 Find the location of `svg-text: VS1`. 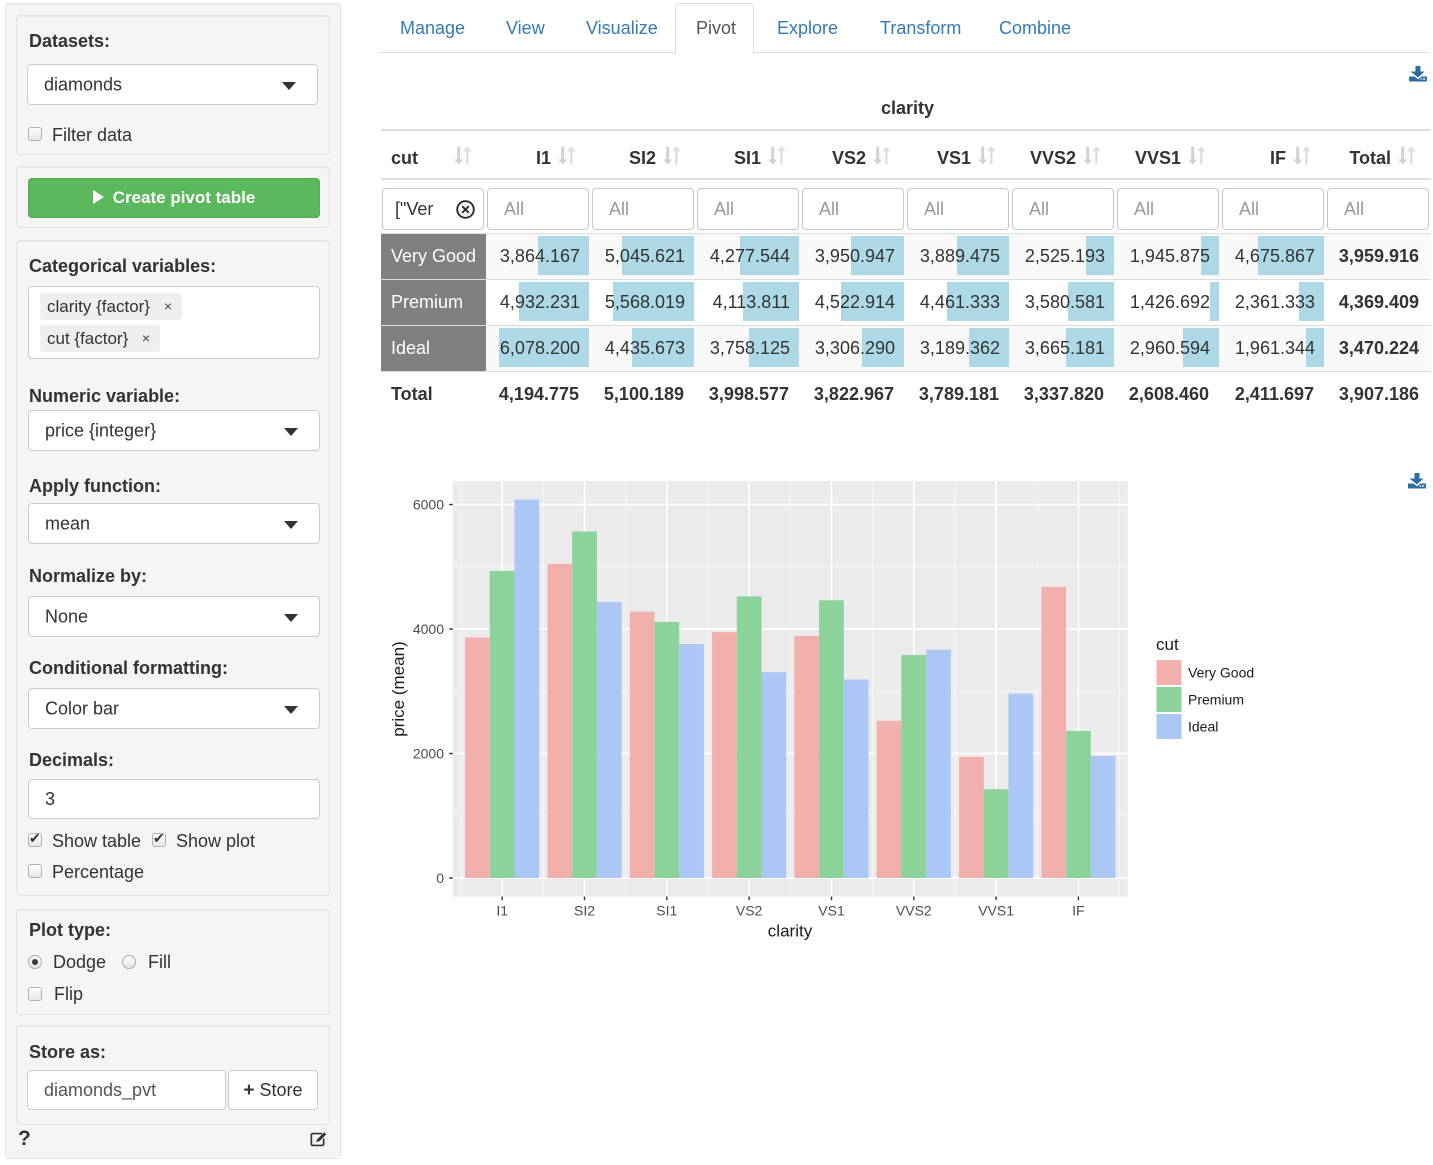

svg-text: VS1 is located at coordinates (831, 911).